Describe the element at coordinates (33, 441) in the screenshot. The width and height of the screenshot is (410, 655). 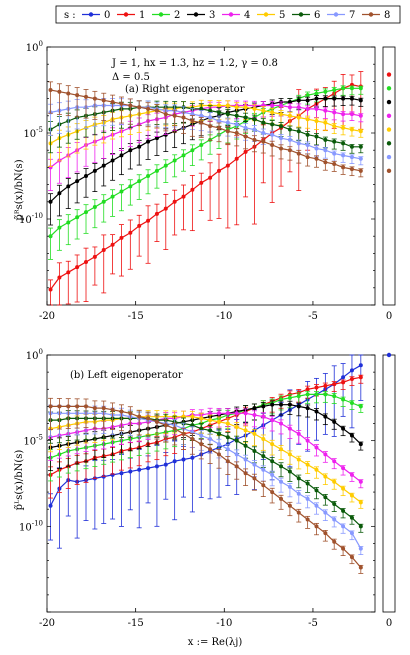
I see `y-tick-label: 10⁻⁵` at that location.